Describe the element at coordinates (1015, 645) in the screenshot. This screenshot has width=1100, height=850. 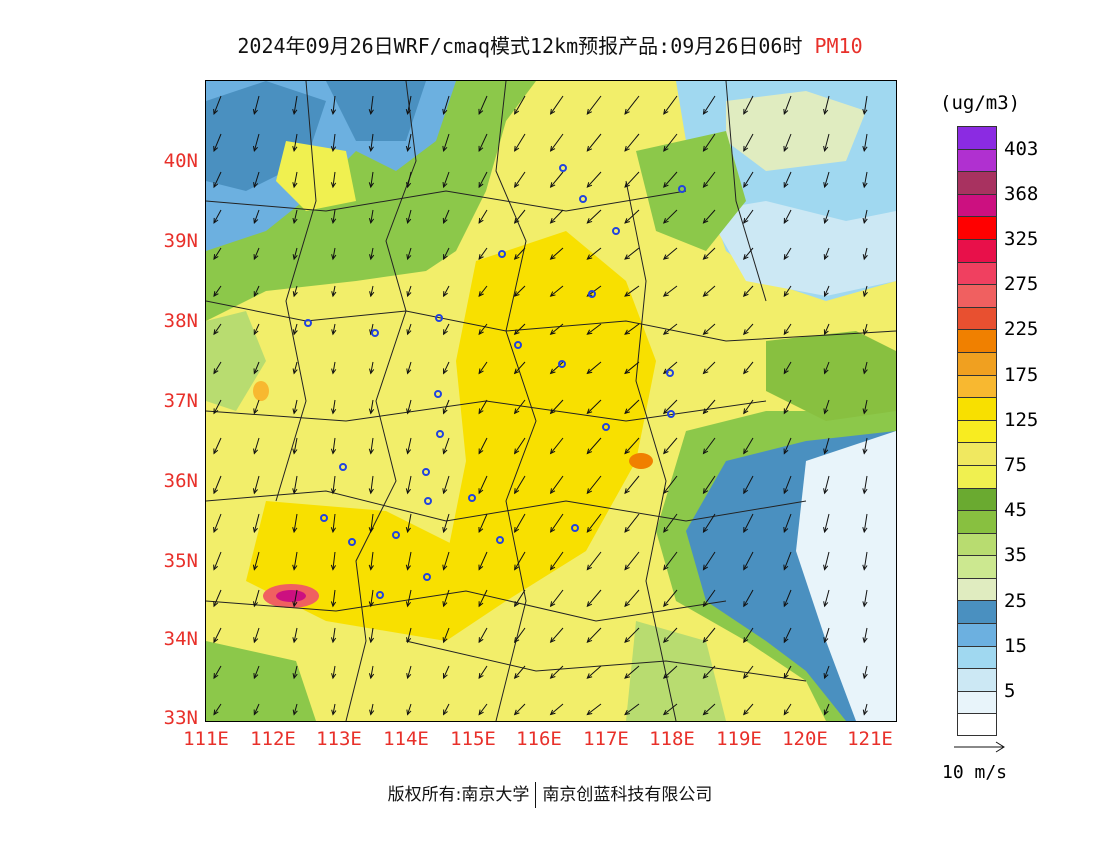
I see `legend-label: 15` at that location.